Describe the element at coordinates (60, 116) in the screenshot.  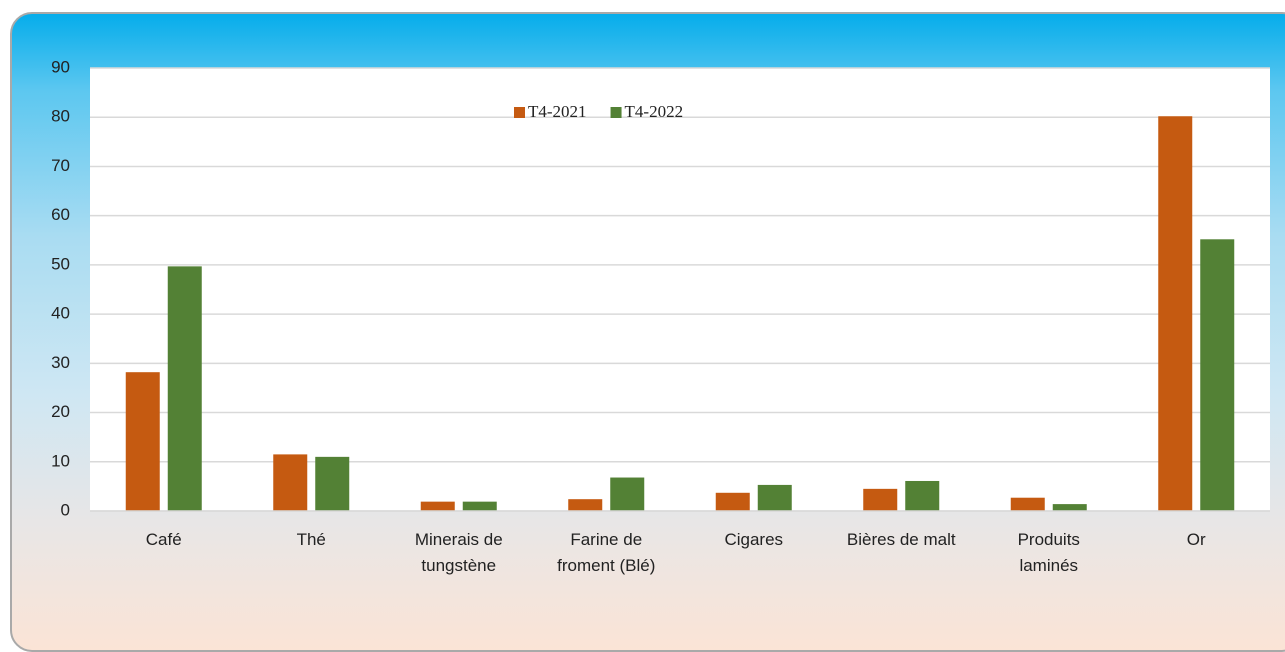
I see `y-tick-label: 80` at that location.